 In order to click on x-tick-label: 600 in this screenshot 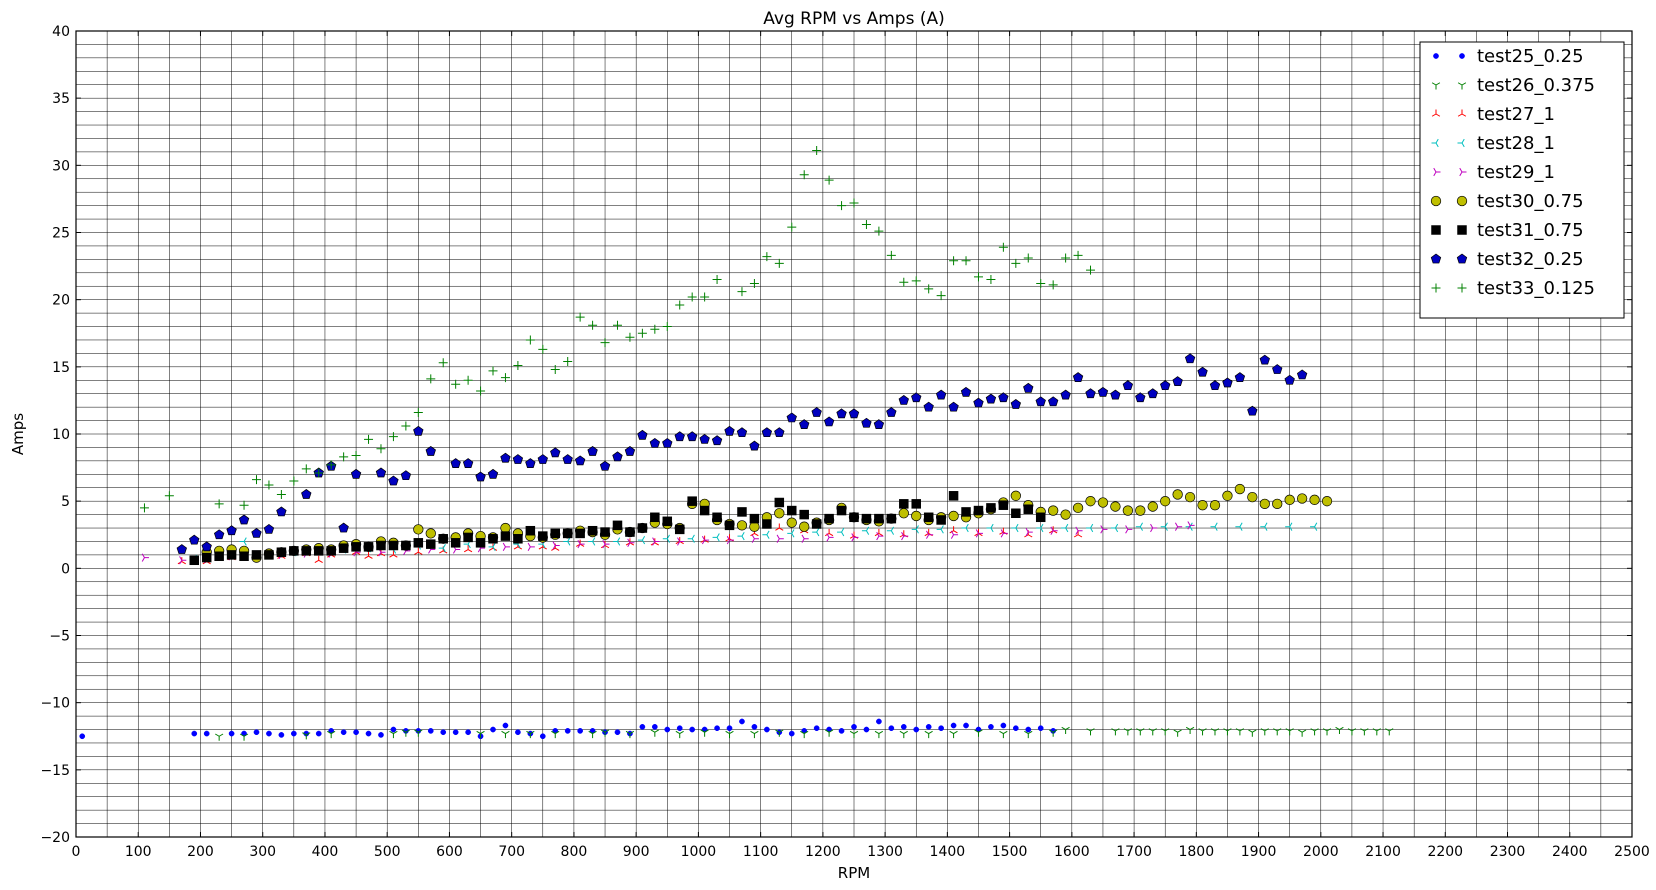, I will do `click(449, 852)`.